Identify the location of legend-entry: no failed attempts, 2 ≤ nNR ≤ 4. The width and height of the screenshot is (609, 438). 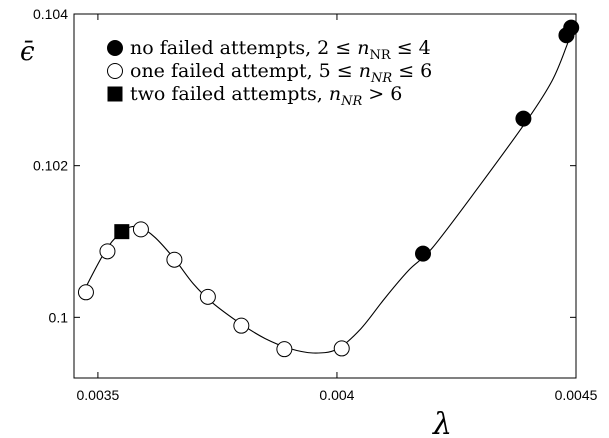
(280, 50).